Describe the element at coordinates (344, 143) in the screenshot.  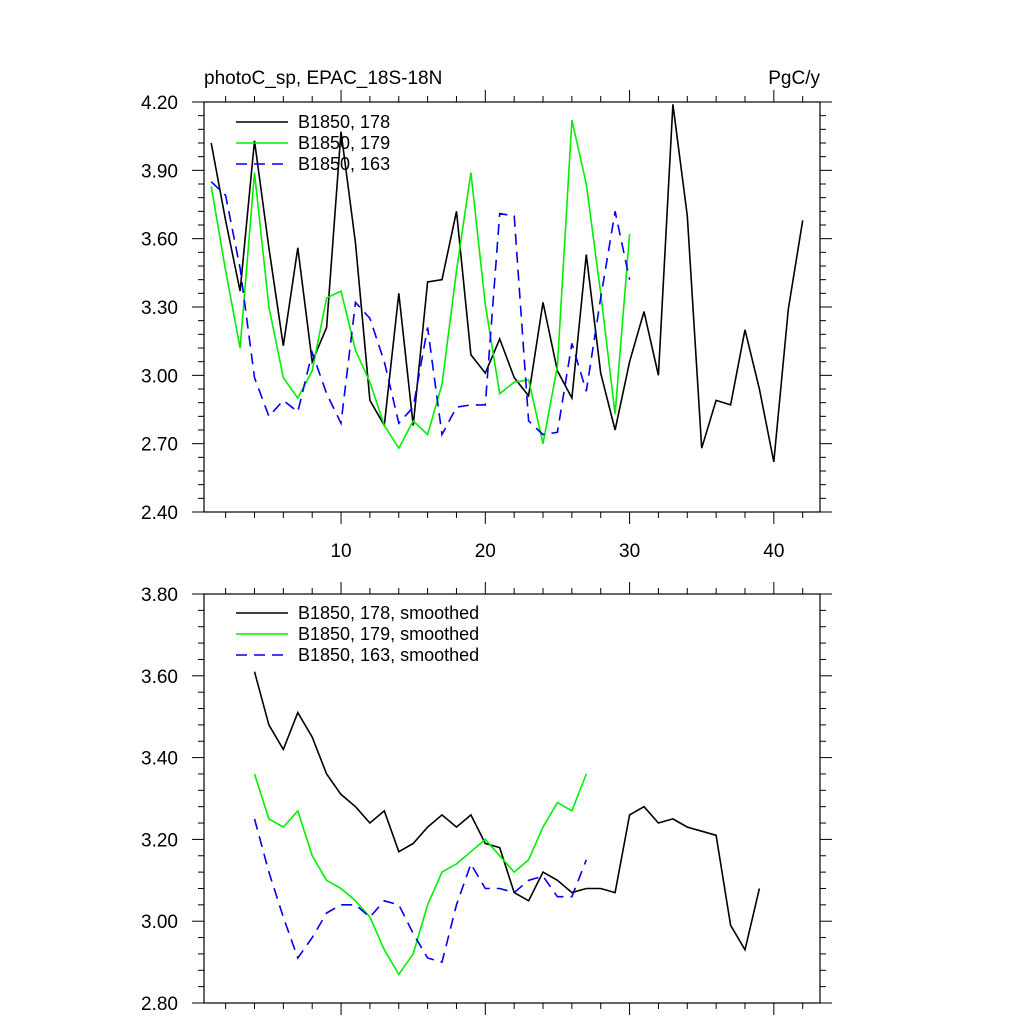
I see `legend-label: B1850, 179` at that location.